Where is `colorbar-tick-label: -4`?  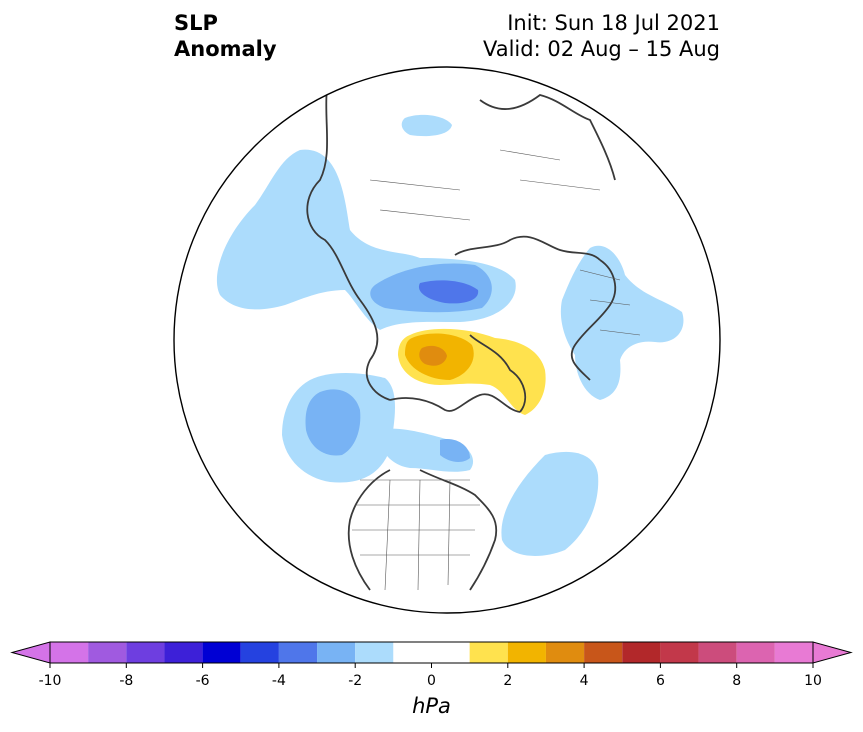
colorbar-tick-label: -4 is located at coordinates (279, 681).